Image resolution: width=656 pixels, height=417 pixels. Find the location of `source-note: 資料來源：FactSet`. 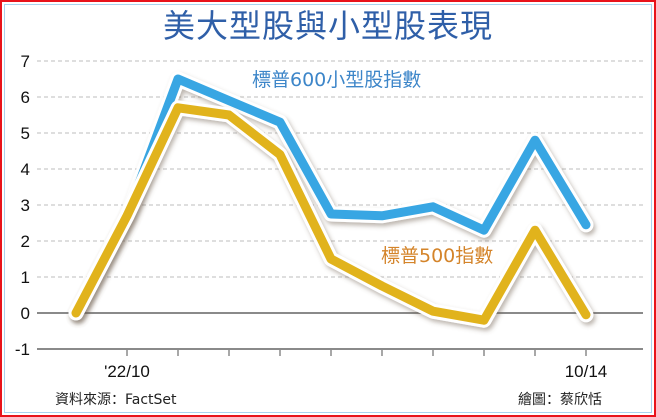

source-note: 資料來源：FactSet is located at coordinates (116, 400).